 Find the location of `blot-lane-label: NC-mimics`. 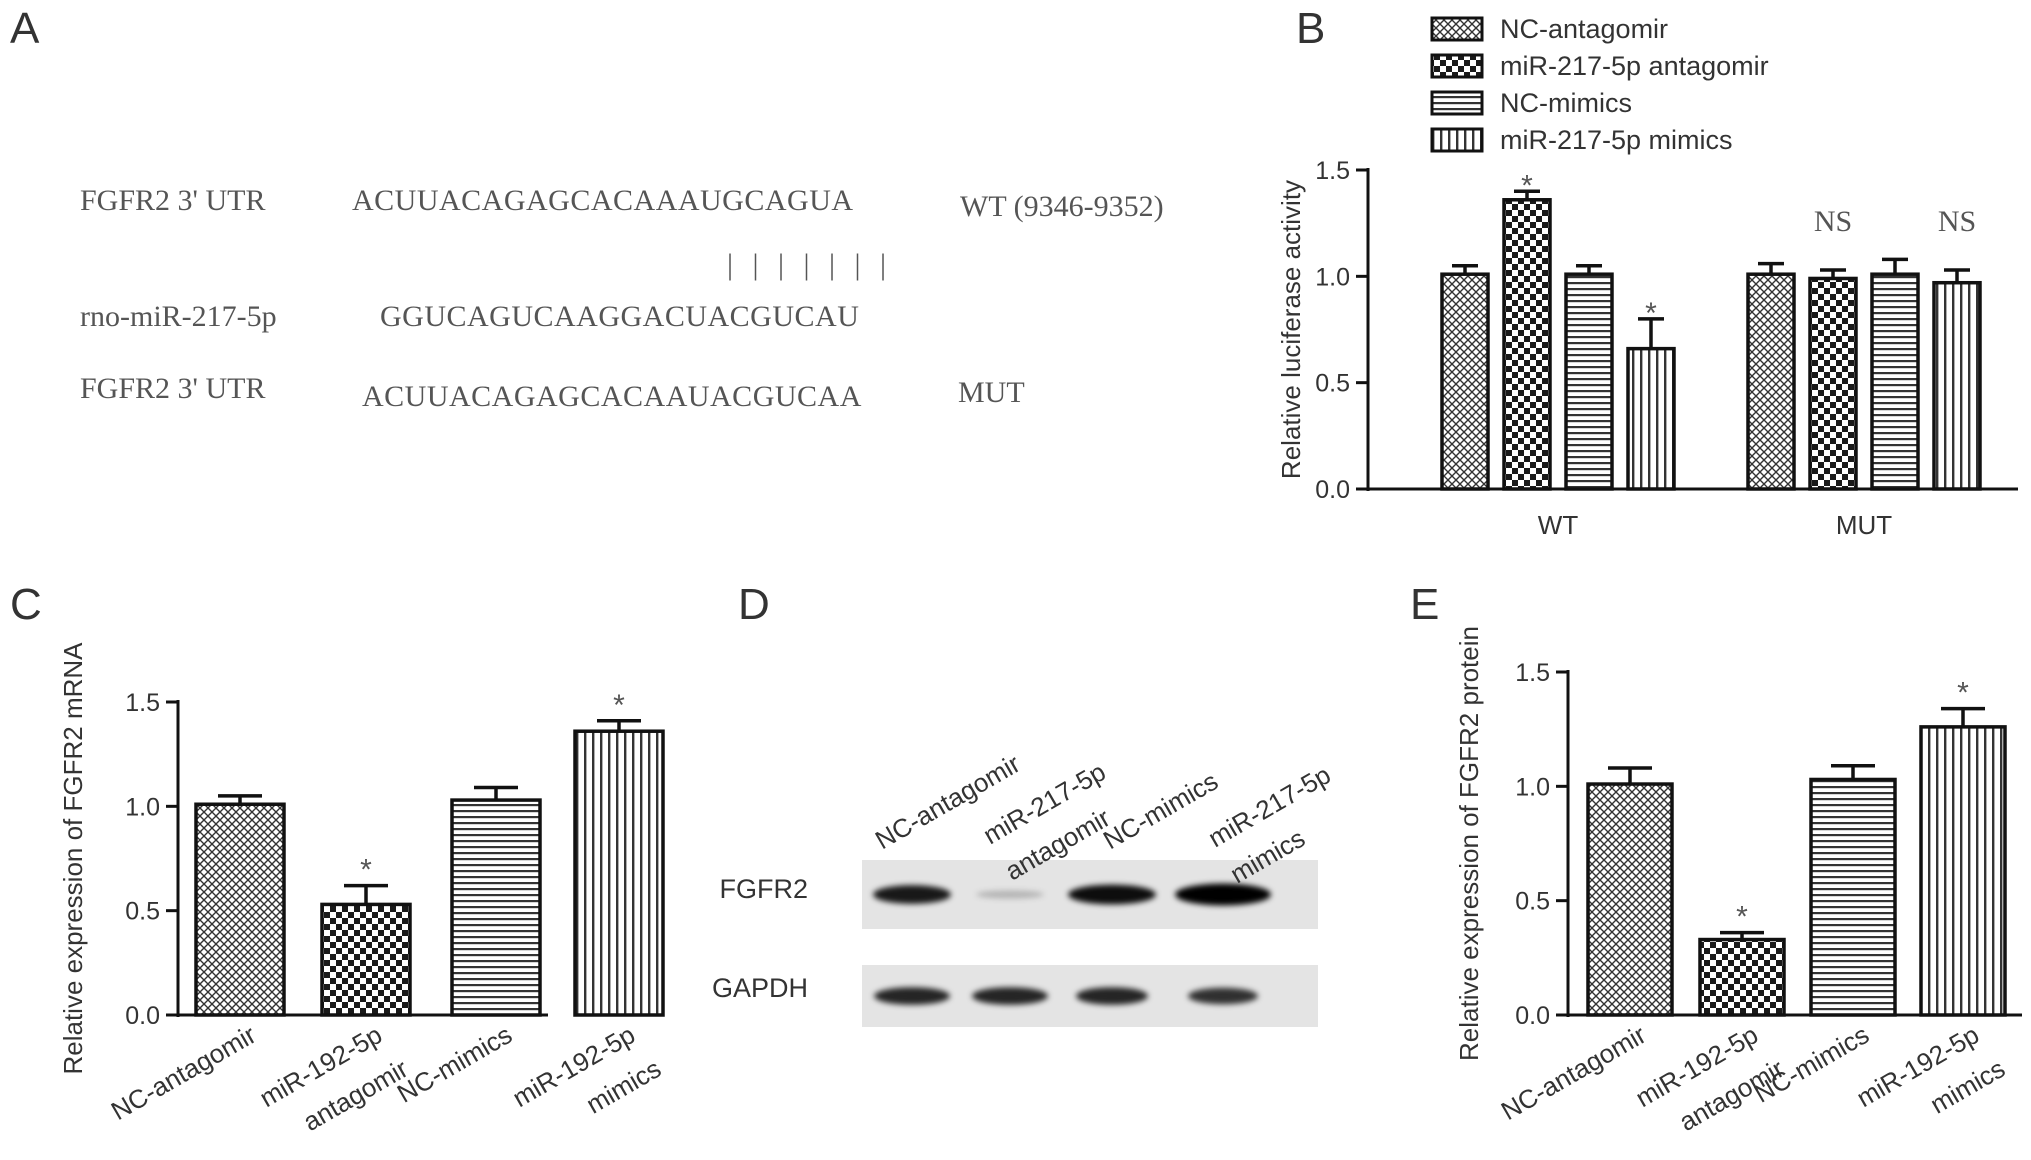

blot-lane-label: NC-mimics is located at coordinates (1160, 811).